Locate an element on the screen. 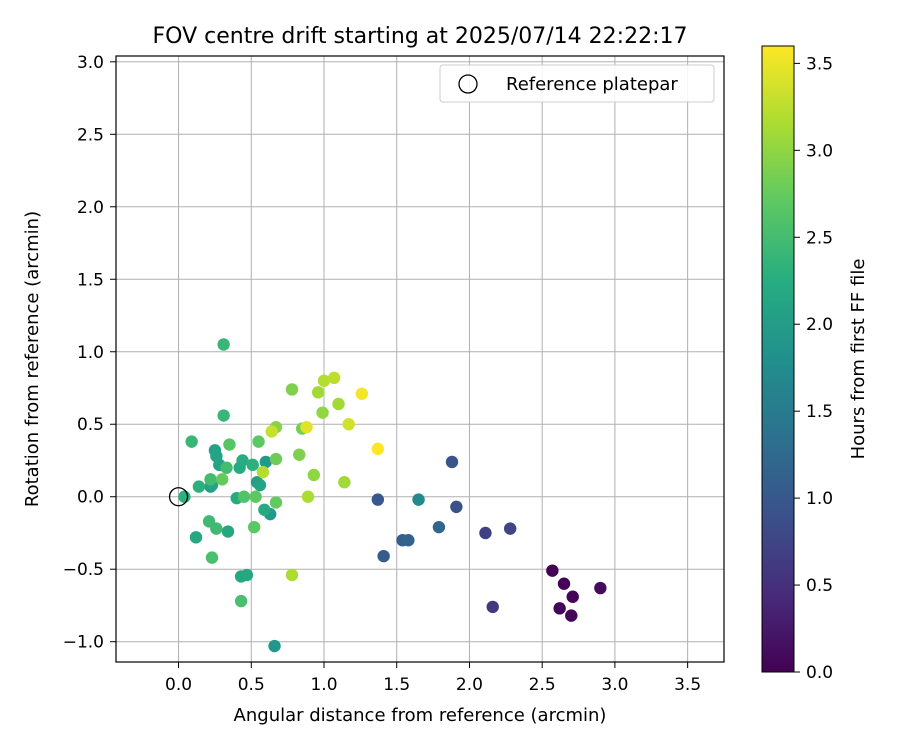  y-tick-label: 2.5 is located at coordinates (90, 135).